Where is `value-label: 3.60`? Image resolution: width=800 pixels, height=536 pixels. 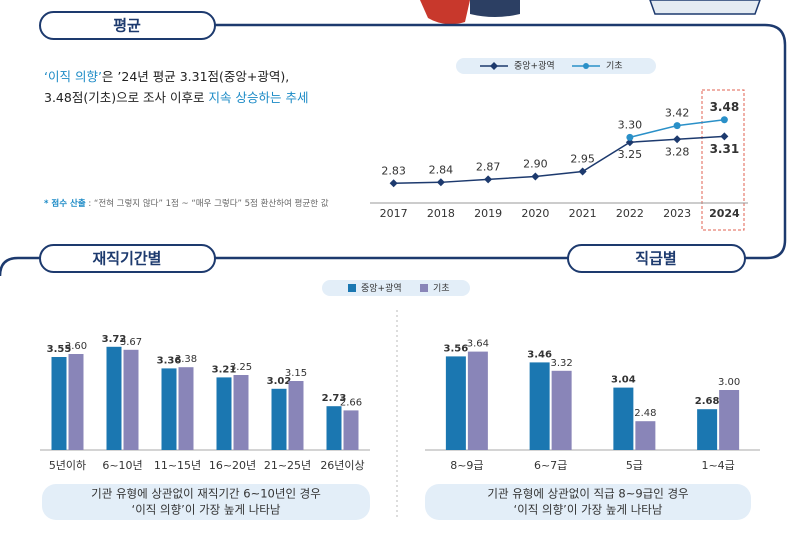
value-label: 3.60 is located at coordinates (76, 346).